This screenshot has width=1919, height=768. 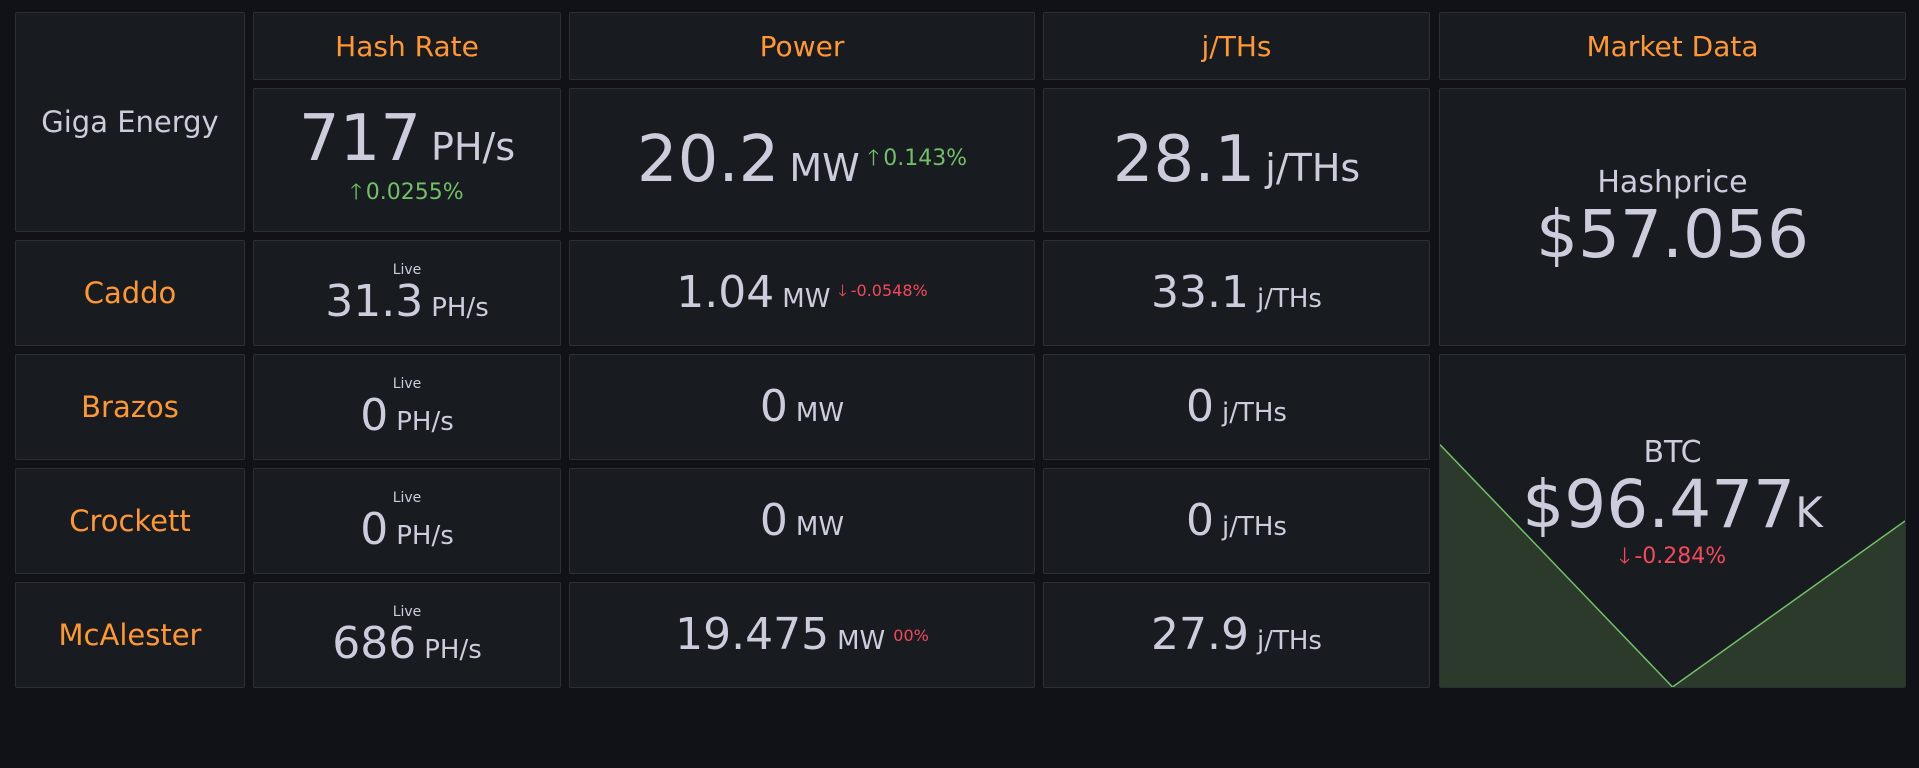 I want to click on header-efficiency: j/THs, so click(x=1236, y=46).